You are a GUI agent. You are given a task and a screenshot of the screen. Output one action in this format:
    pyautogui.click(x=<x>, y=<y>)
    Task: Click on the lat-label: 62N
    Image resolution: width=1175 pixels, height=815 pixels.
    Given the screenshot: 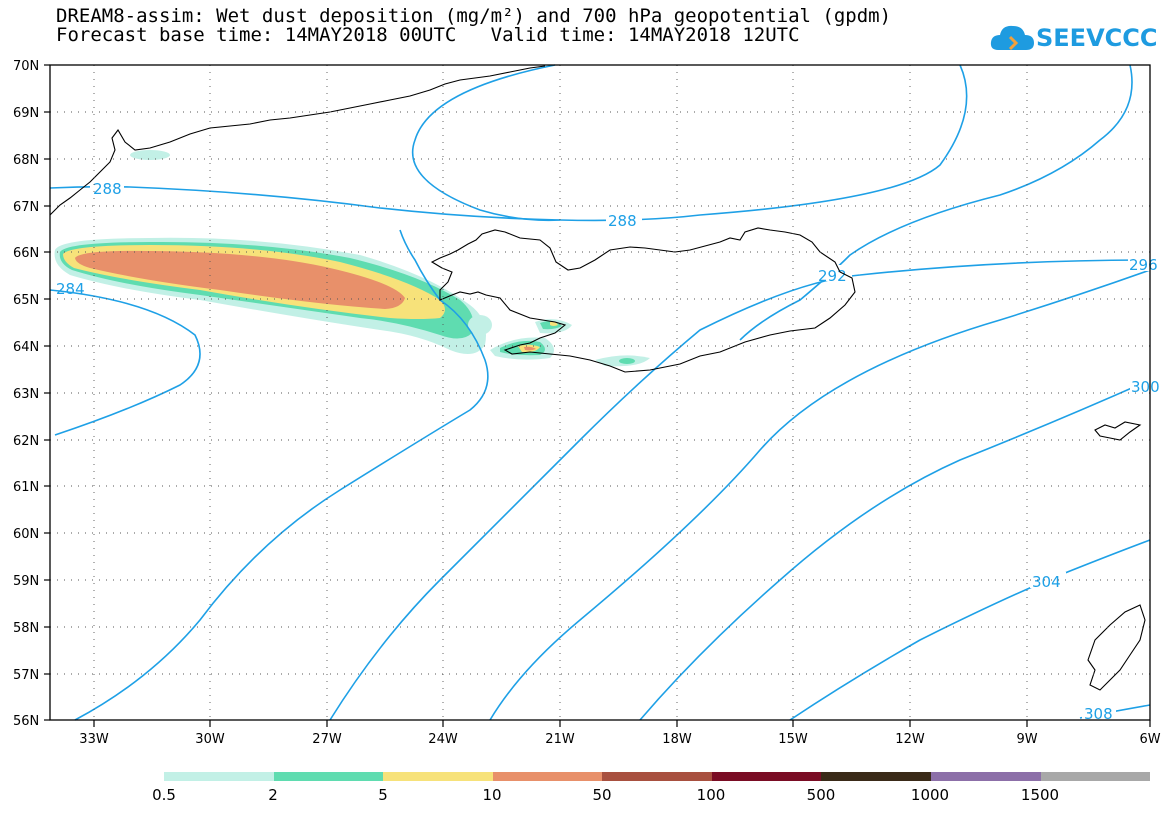 What is the action you would take?
    pyautogui.click(x=26, y=441)
    